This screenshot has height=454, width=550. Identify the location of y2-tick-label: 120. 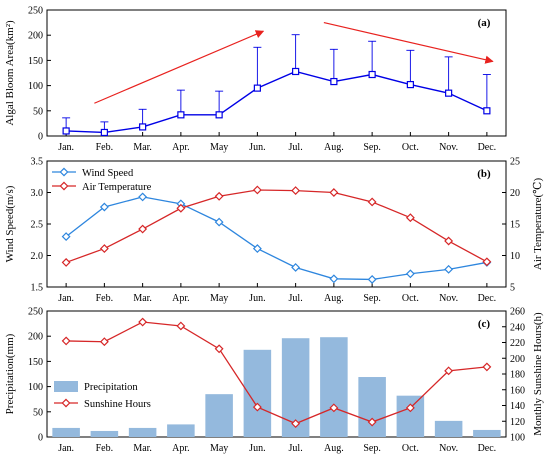
(517, 422).